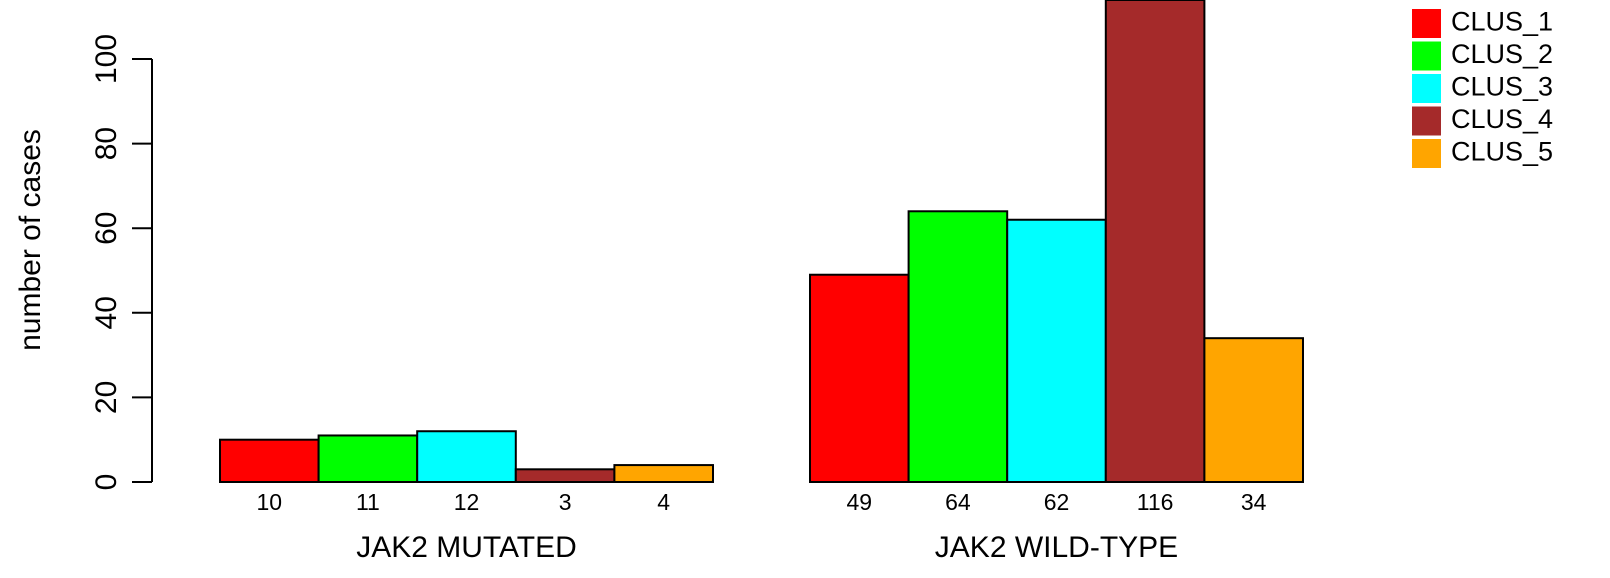 This screenshot has height=578, width=1610. What do you see at coordinates (270, 502) in the screenshot?
I see `bar-value-label: 10` at bounding box center [270, 502].